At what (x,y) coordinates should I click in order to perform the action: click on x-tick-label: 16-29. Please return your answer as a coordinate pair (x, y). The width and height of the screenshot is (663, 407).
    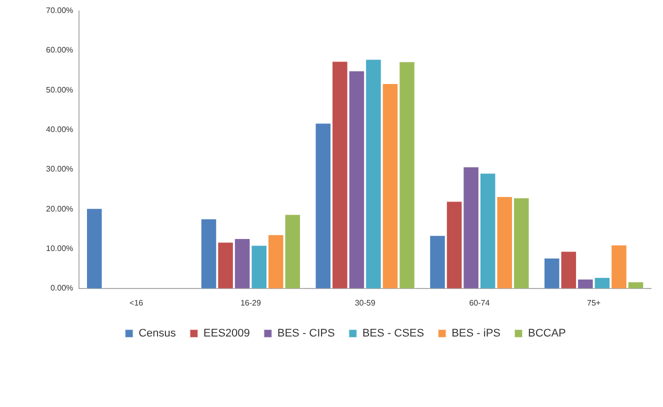
    Looking at the image, I should click on (251, 303).